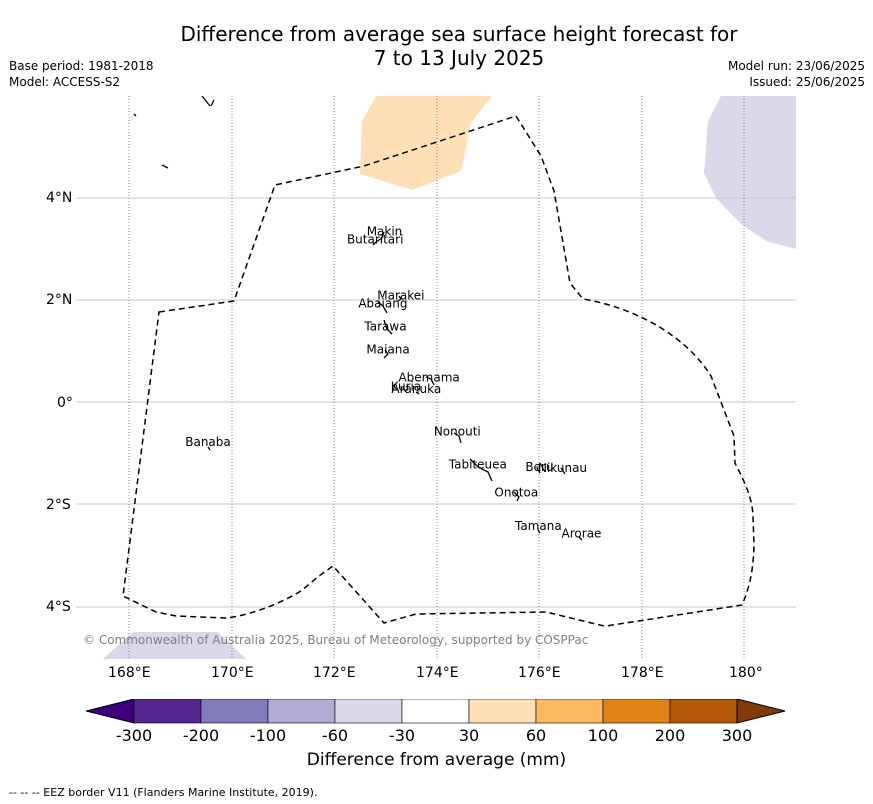 This screenshot has height=804, width=873. Describe the element at coordinates (539, 673) in the screenshot. I see `lon-tick-176e: 176°E` at that location.